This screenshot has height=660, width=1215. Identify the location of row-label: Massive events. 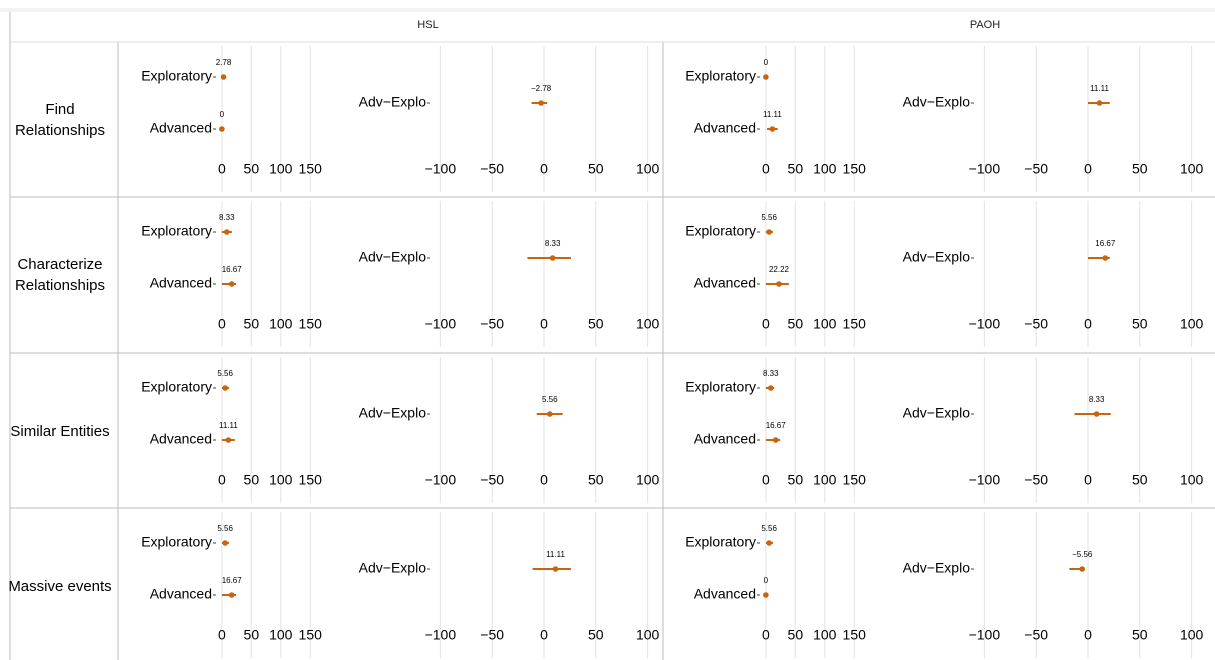
(60, 586).